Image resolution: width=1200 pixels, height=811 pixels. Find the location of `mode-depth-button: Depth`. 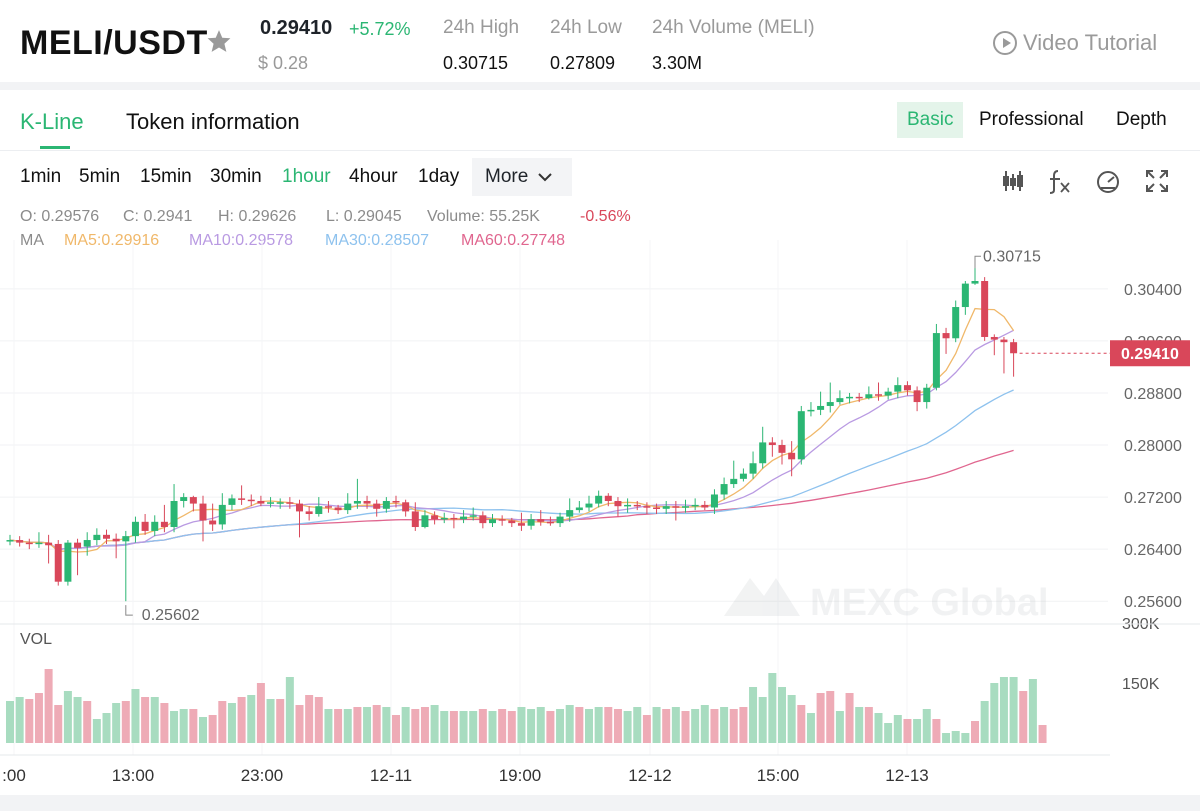

mode-depth-button: Depth is located at coordinates (1141, 119).